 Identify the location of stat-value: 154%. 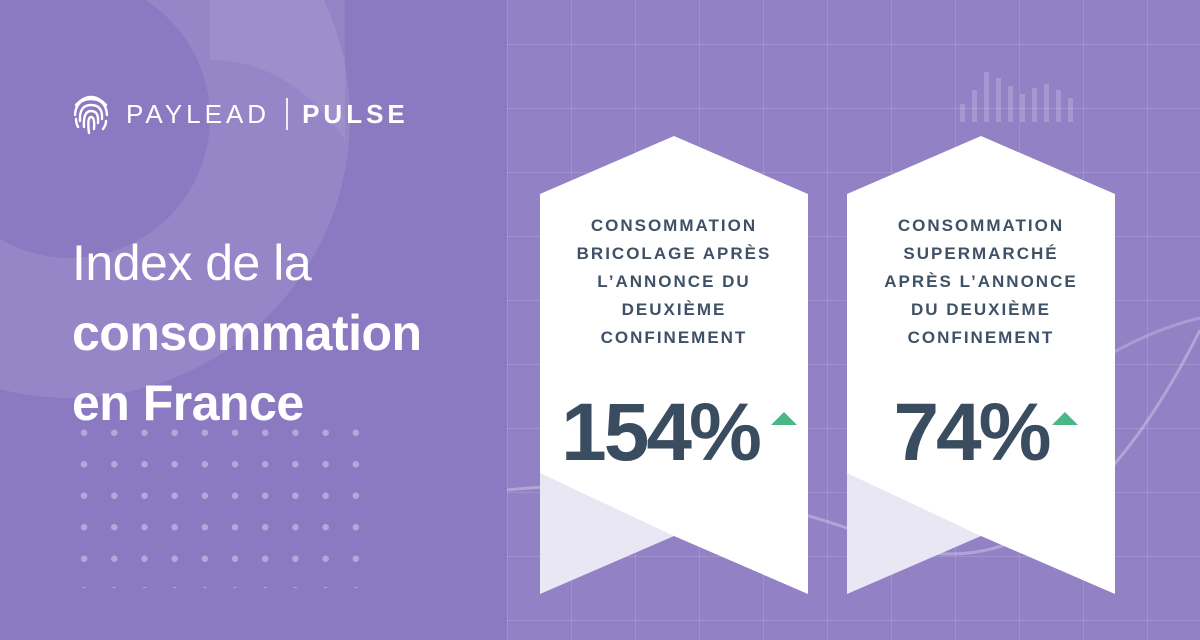
(661, 432).